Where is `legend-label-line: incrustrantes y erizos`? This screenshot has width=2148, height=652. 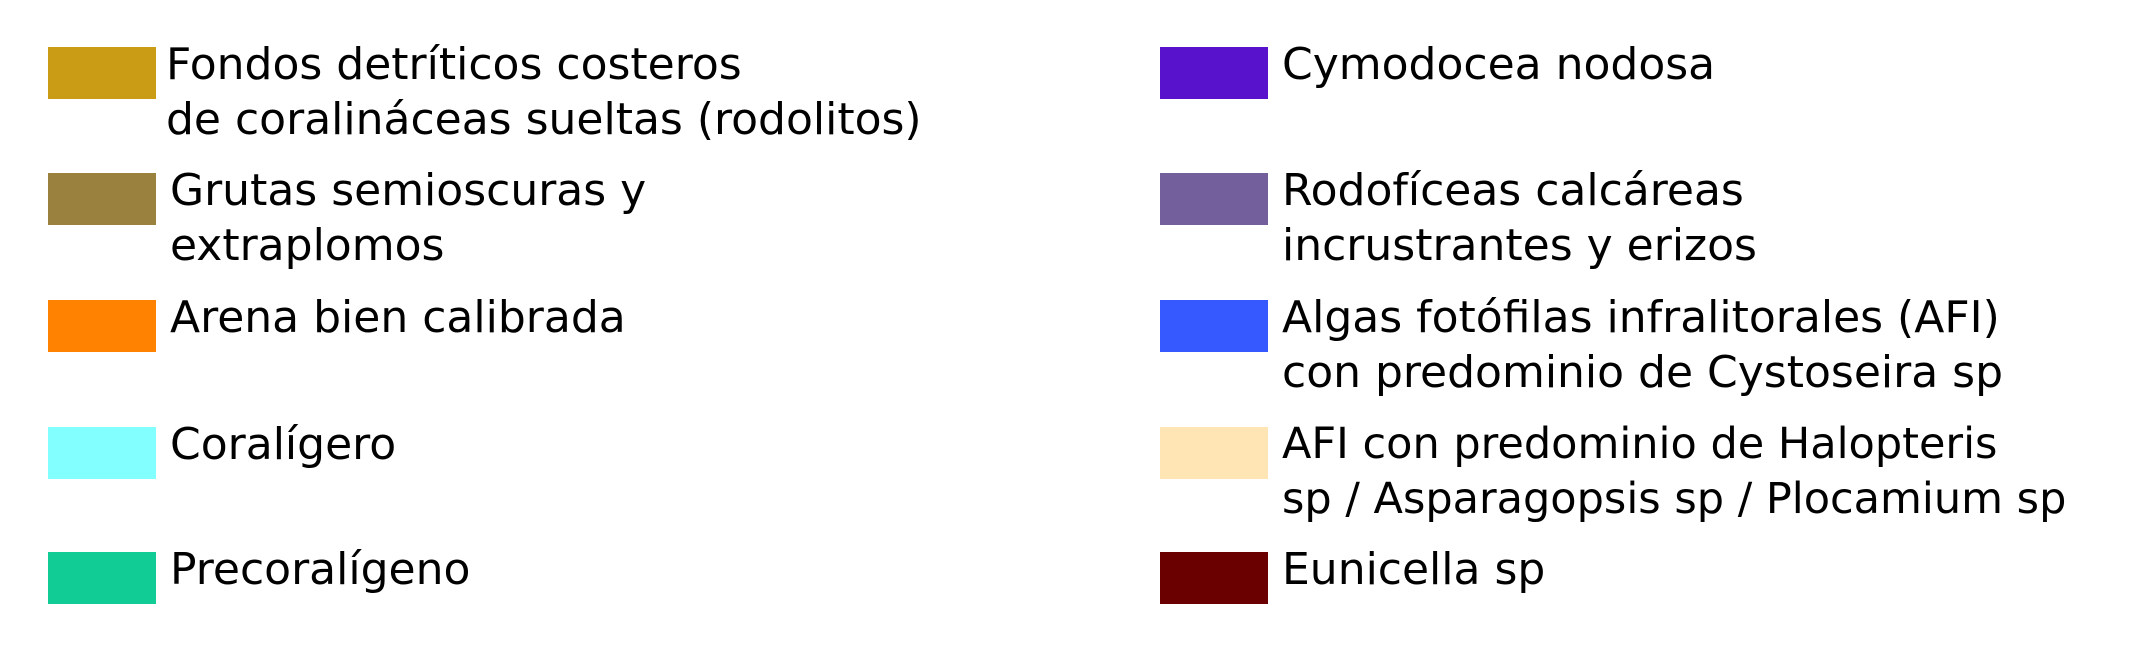 legend-label-line: incrustrantes y erizos is located at coordinates (1519, 245).